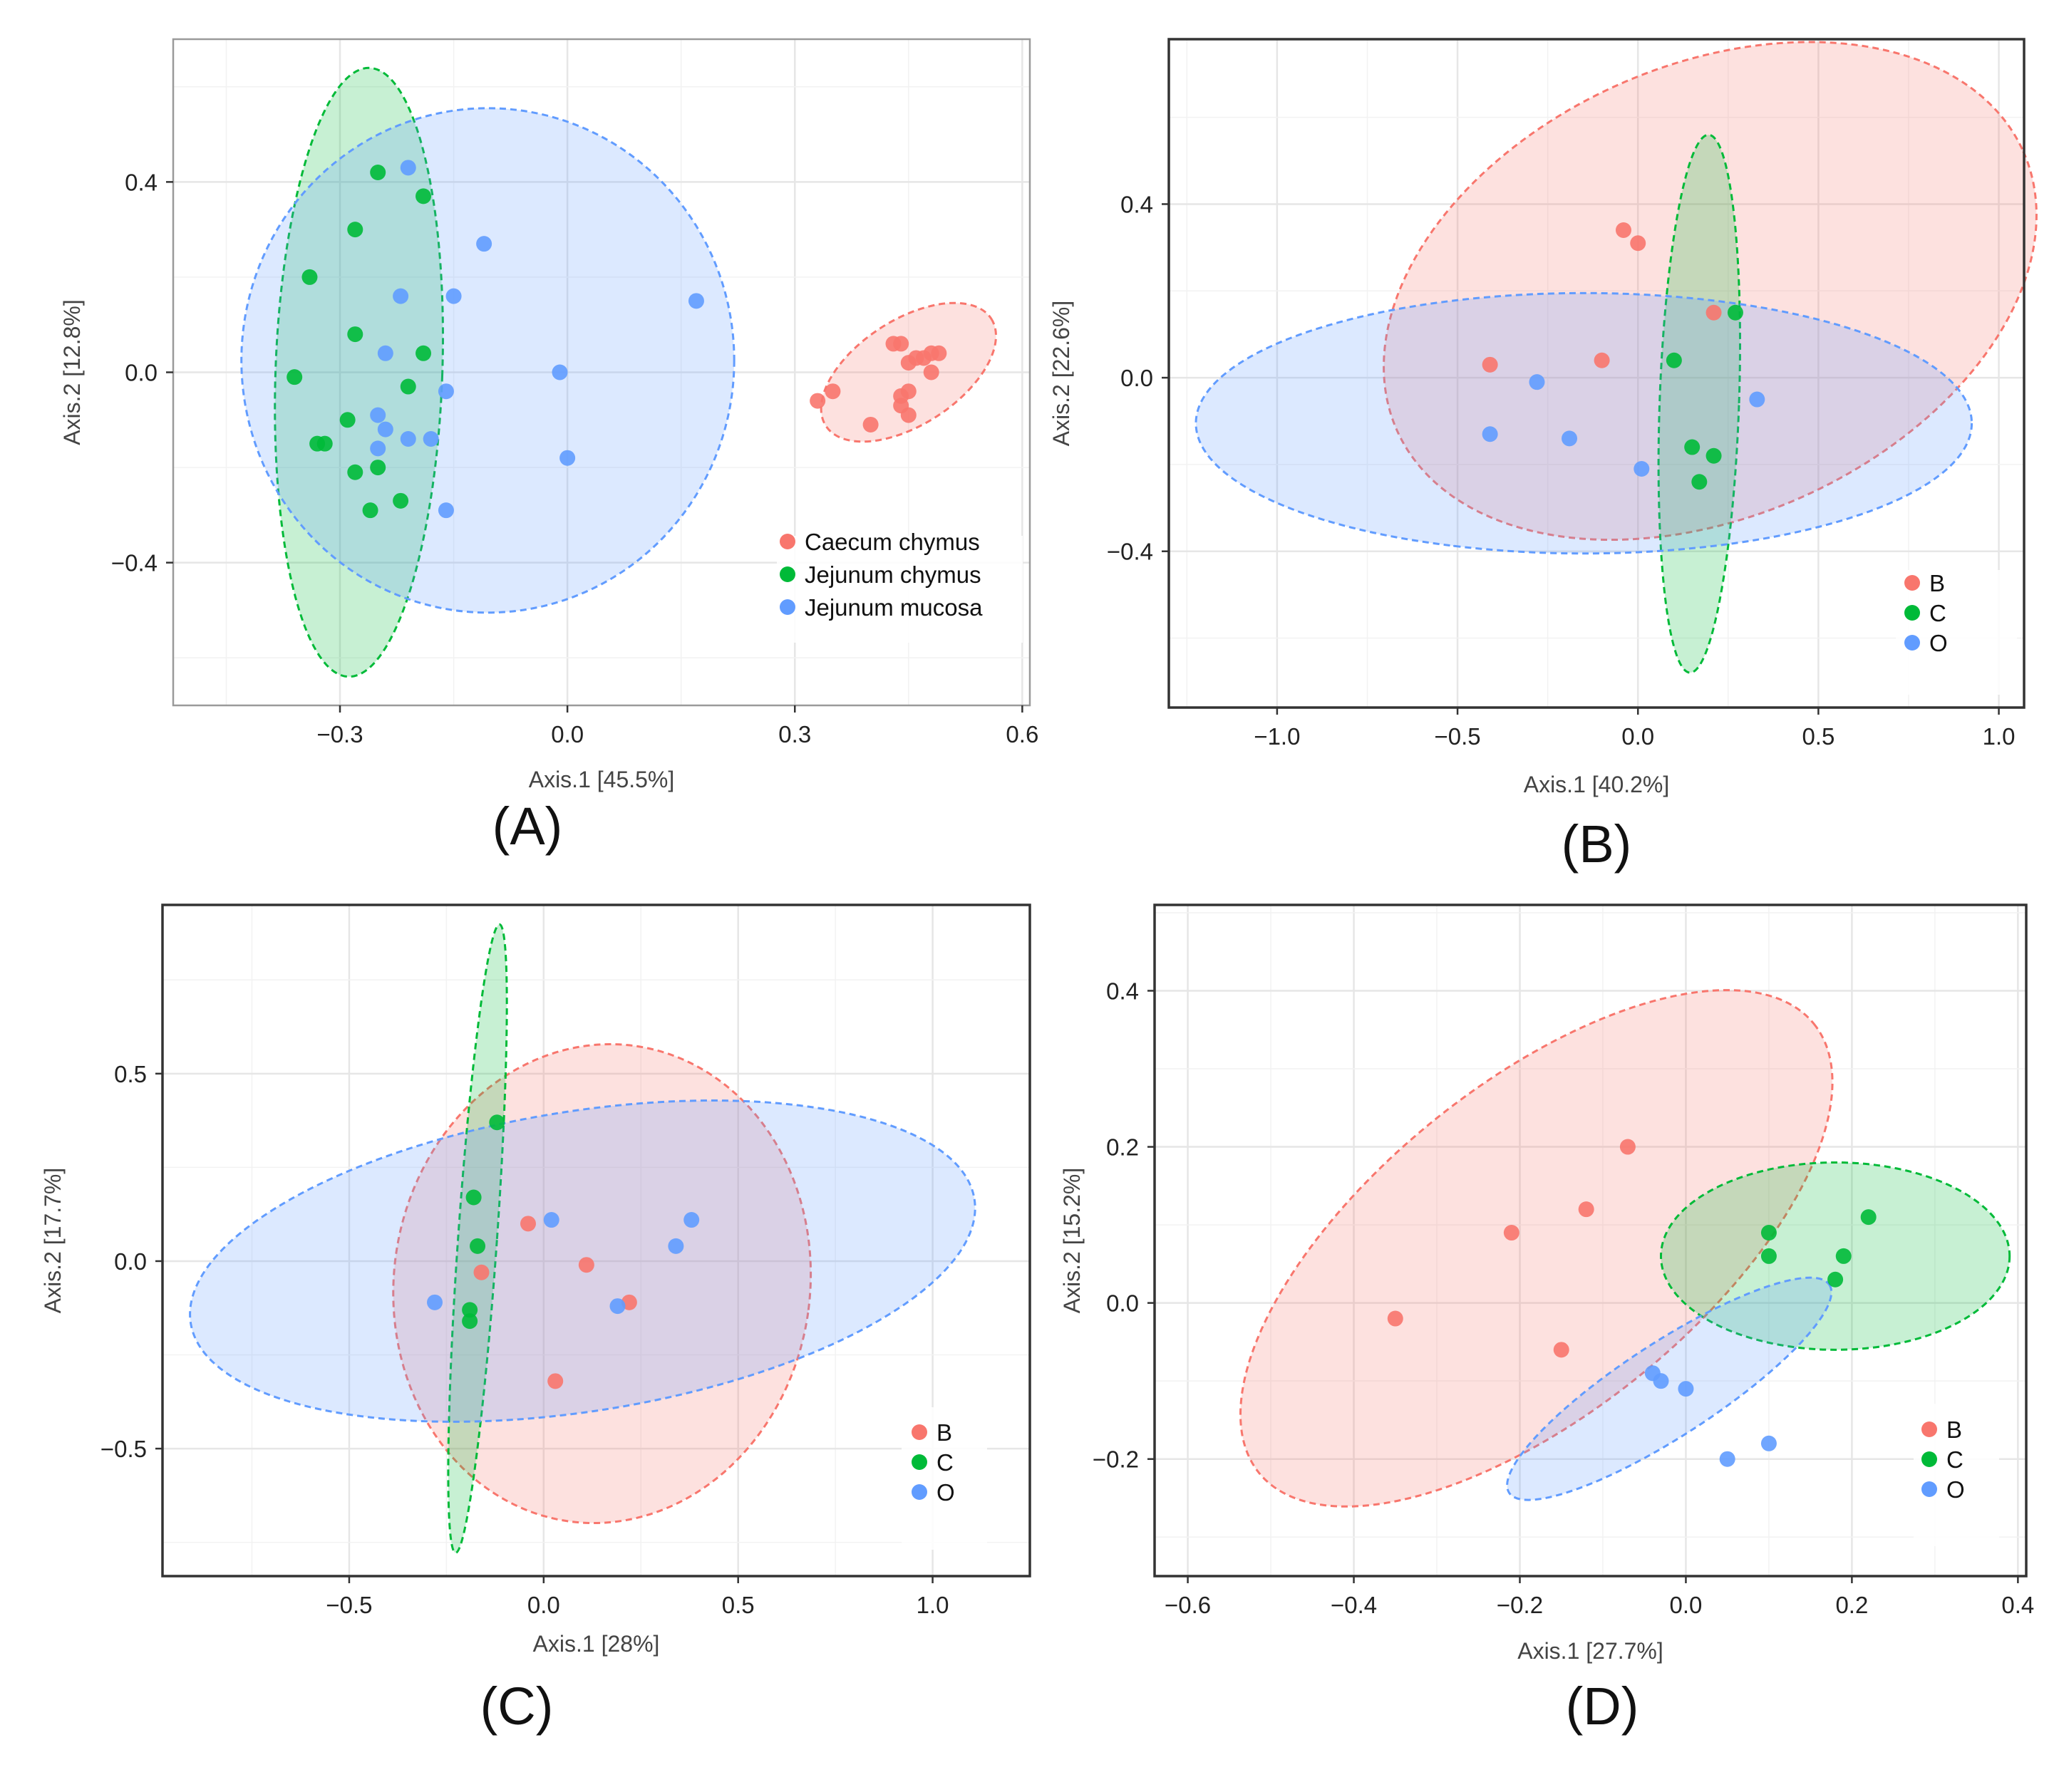 The width and height of the screenshot is (2059, 1792). I want to click on panel-a-xtick-label: −0.3, so click(339, 734).